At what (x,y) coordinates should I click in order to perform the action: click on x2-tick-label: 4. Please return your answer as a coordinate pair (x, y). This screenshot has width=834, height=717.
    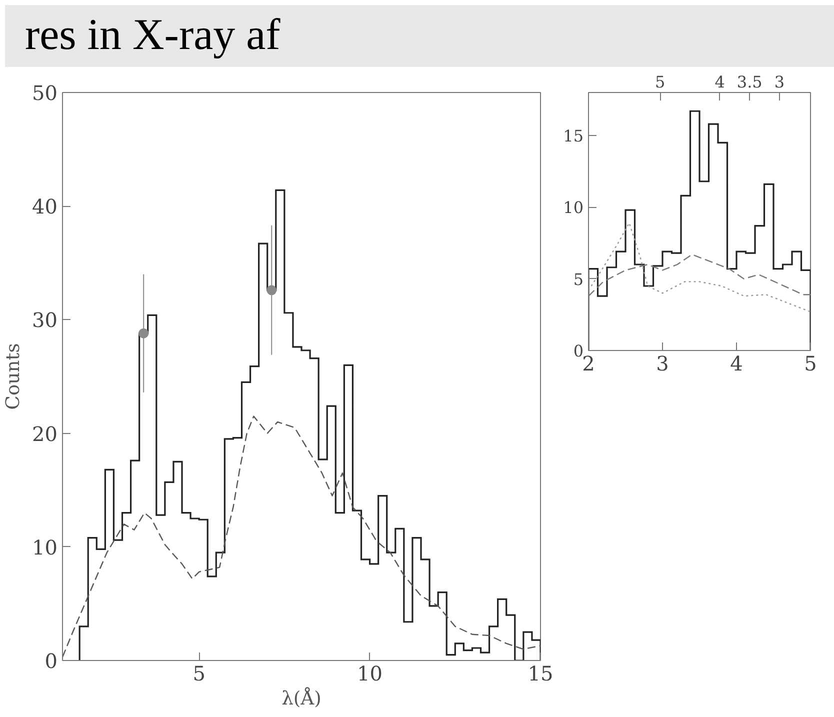
    Looking at the image, I should click on (719, 82).